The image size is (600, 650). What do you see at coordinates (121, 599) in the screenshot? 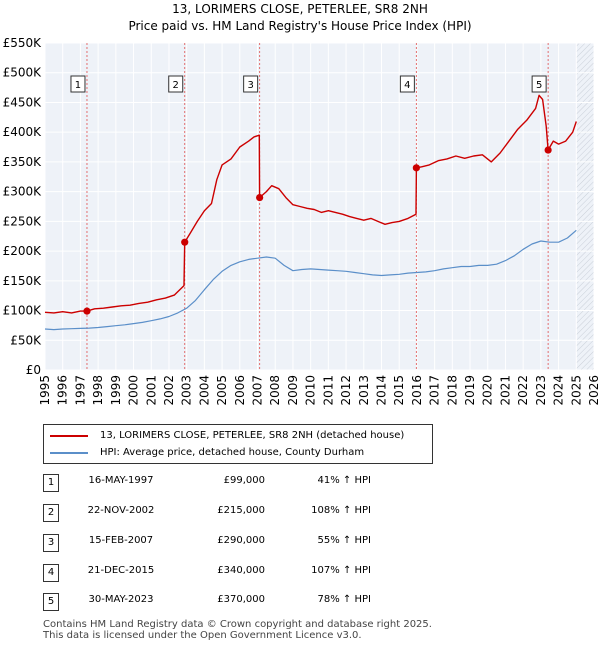
I see `sale-date: 30-MAY-2023` at bounding box center [121, 599].